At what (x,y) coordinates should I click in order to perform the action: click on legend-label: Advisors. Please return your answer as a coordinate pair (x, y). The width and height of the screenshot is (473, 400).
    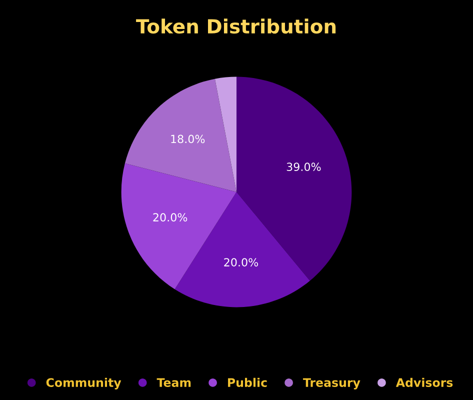
    Looking at the image, I should click on (424, 382).